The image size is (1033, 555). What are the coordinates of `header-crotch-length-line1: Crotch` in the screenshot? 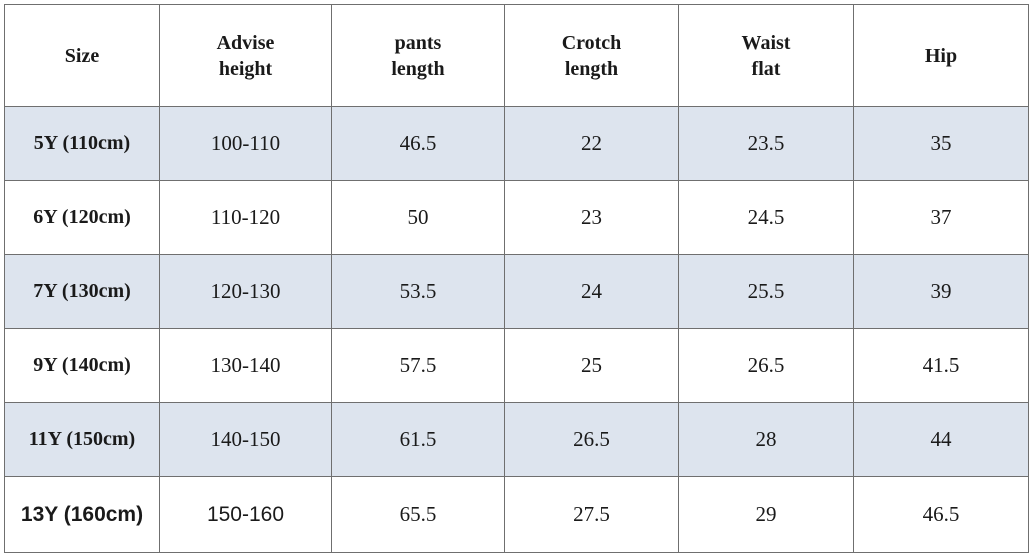 It's located at (591, 42).